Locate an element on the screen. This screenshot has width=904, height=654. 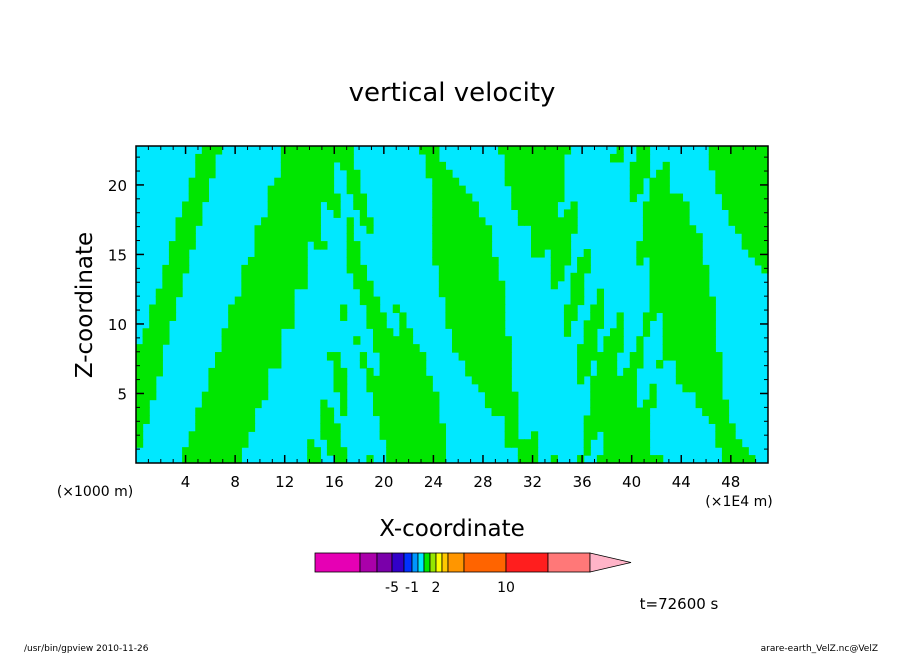
y-tick-label: 5 is located at coordinates (122, 394).